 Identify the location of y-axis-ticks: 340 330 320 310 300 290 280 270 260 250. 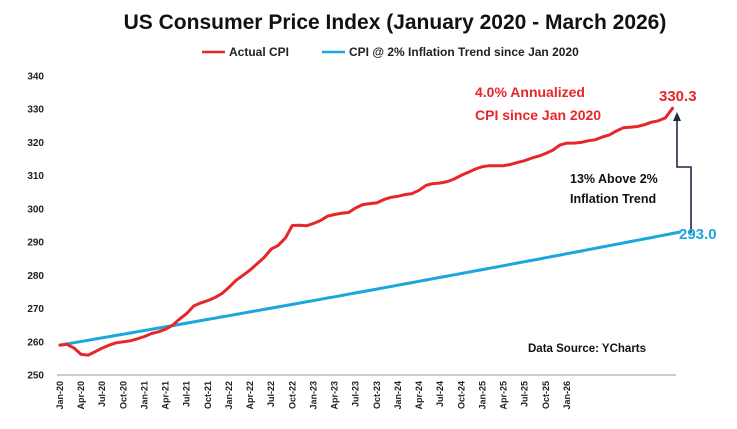
(35, 227).